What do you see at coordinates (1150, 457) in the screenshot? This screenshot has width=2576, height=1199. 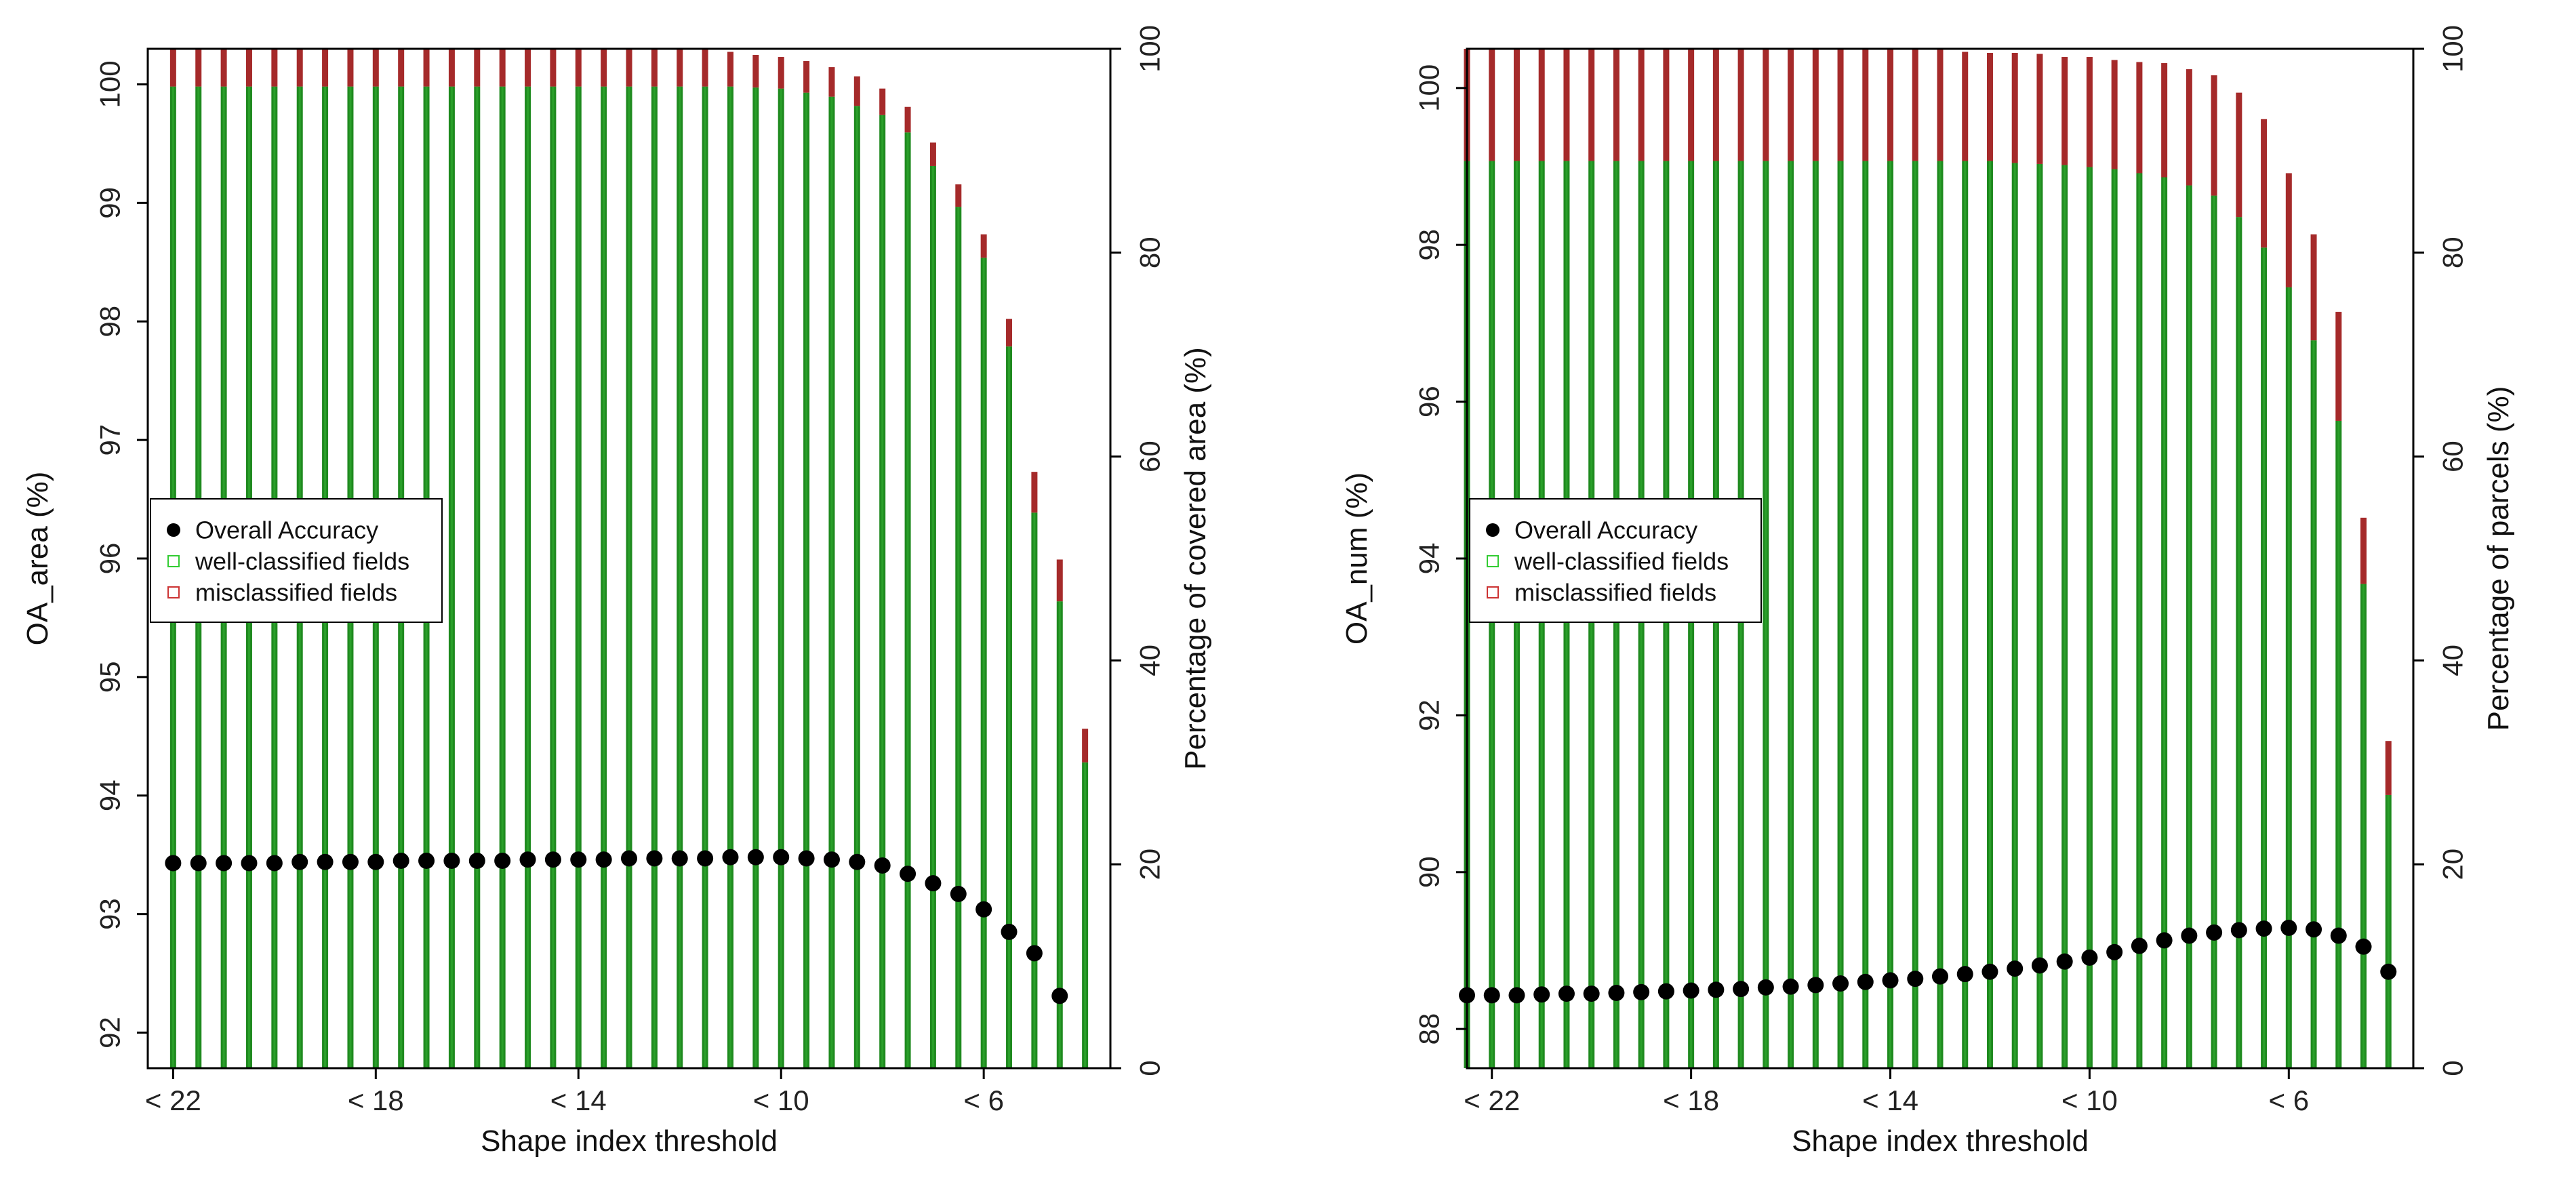 I see `y-right-tick-label: 60` at bounding box center [1150, 457].